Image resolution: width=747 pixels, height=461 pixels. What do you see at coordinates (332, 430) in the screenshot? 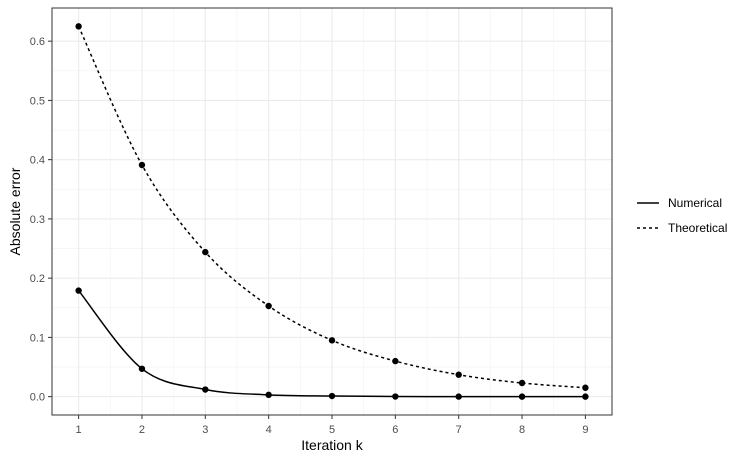
I see `x-tick-label: 5` at bounding box center [332, 430].